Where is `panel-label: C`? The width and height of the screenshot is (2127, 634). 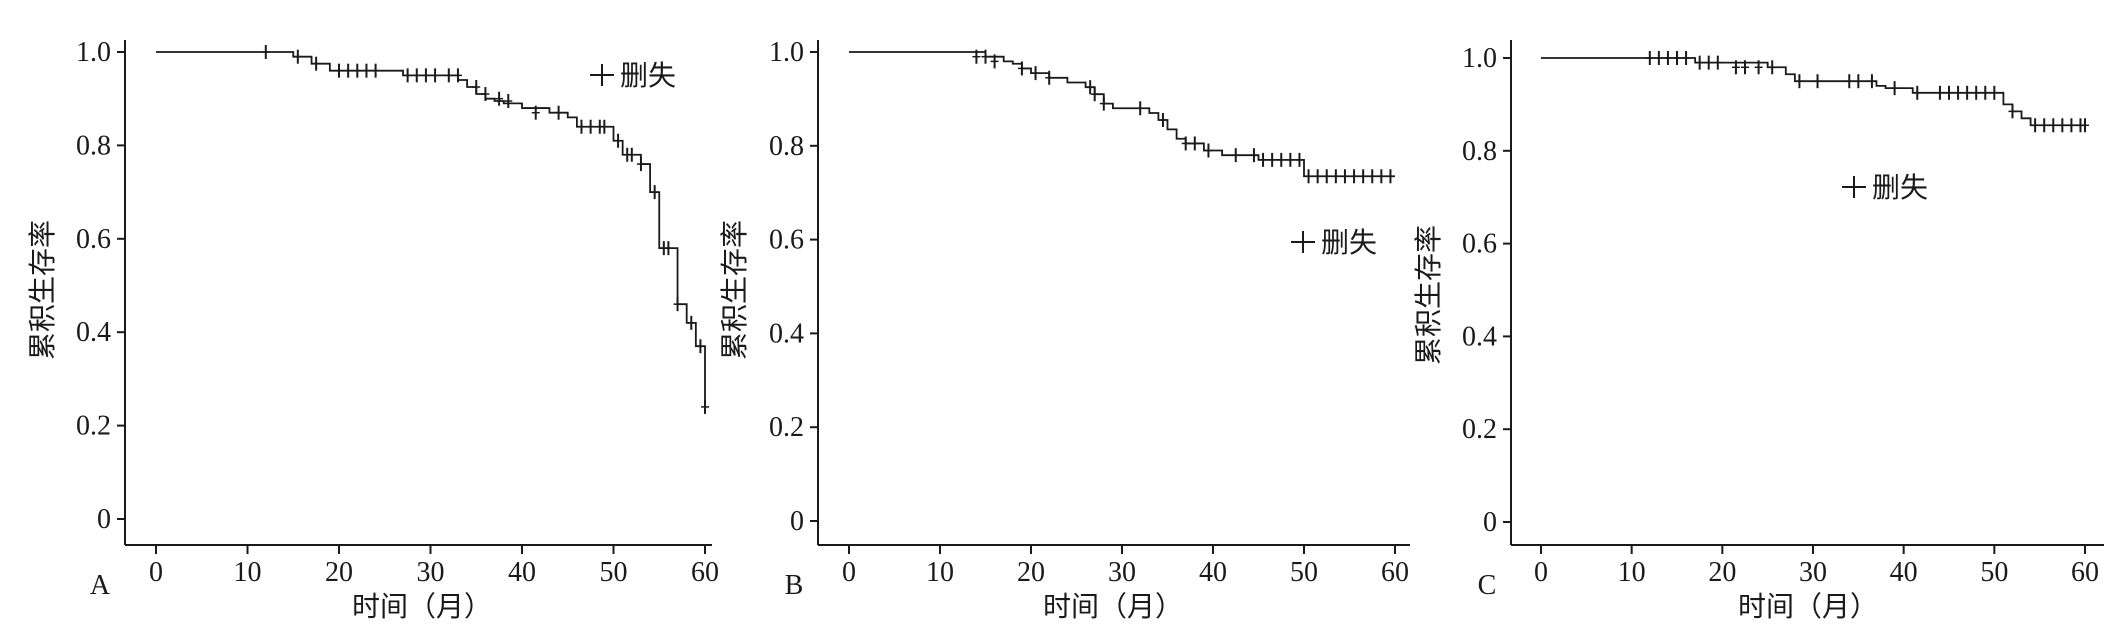 panel-label: C is located at coordinates (1487, 585).